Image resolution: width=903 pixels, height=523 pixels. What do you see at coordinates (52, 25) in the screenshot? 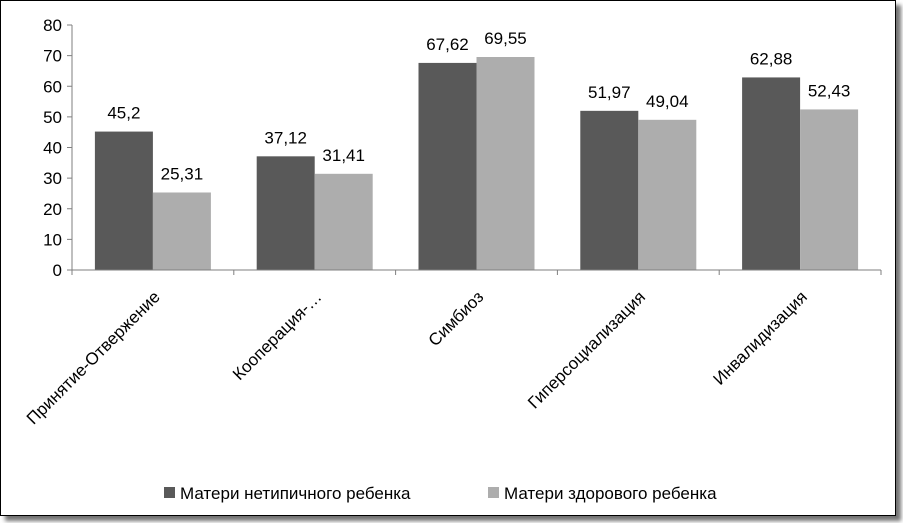
I see `y-tick-label: 80` at bounding box center [52, 25].